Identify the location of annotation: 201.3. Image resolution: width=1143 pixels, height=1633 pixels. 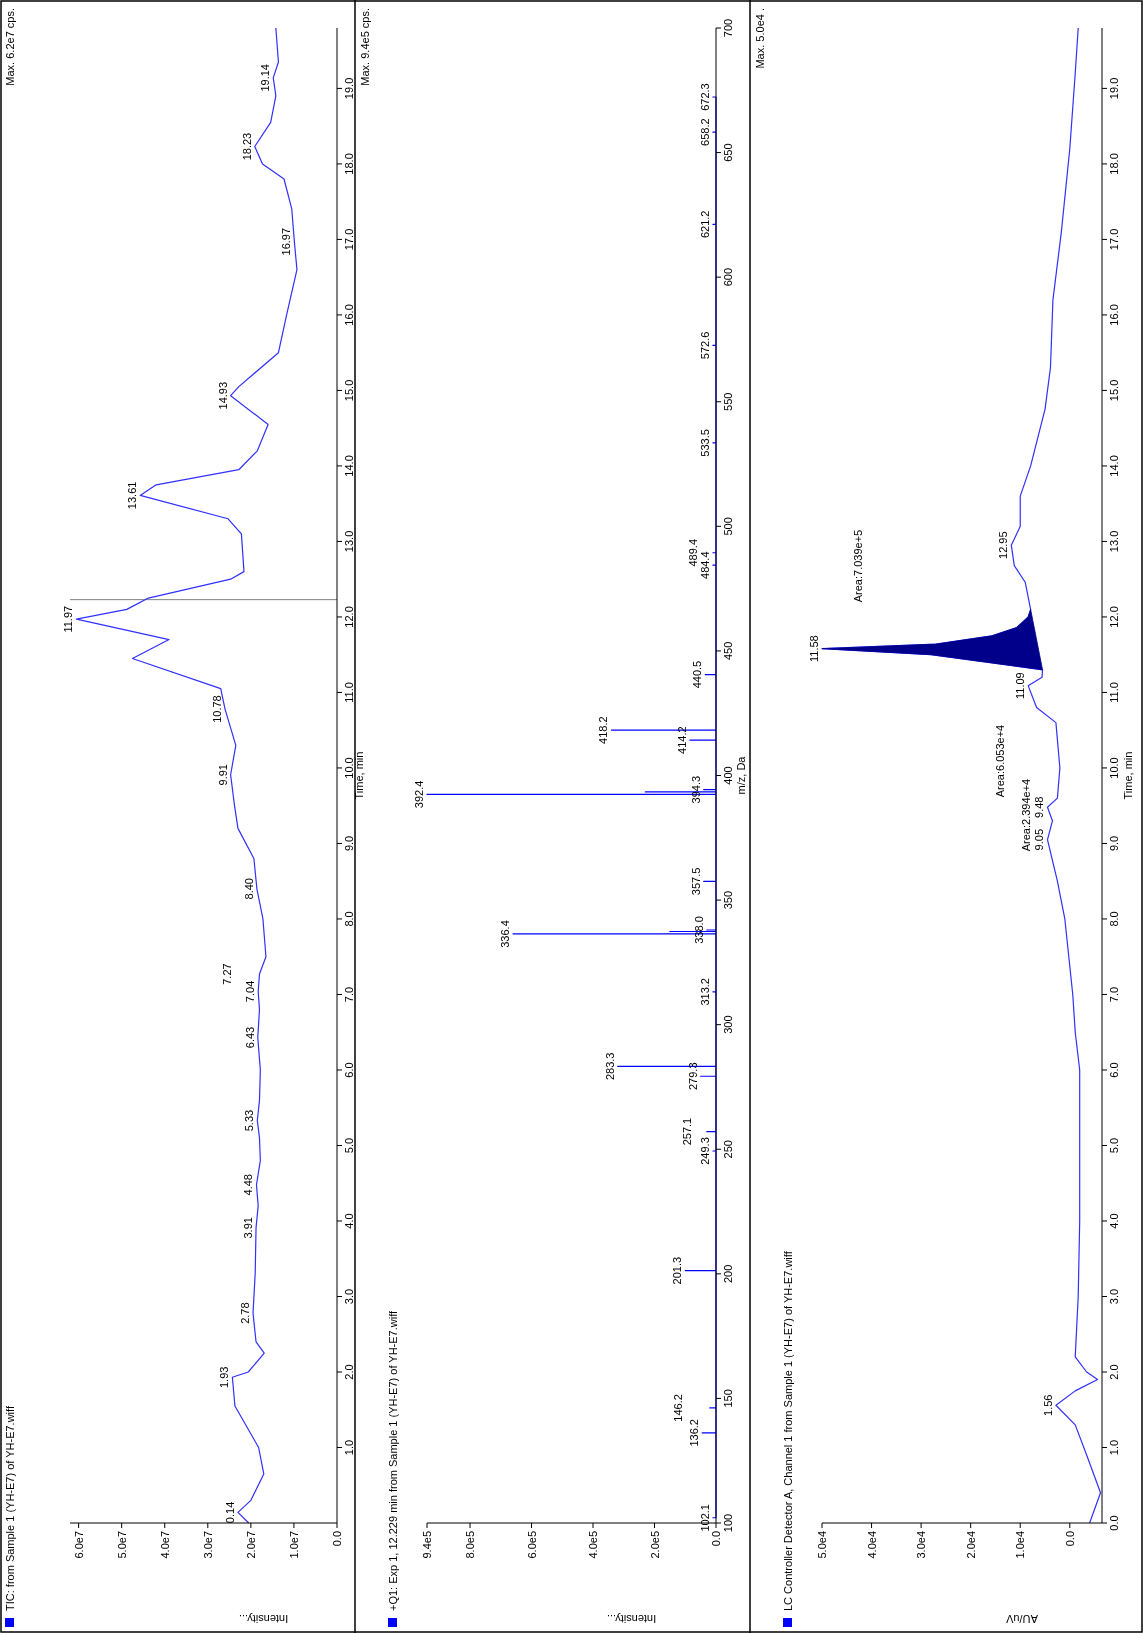
(677, 1270).